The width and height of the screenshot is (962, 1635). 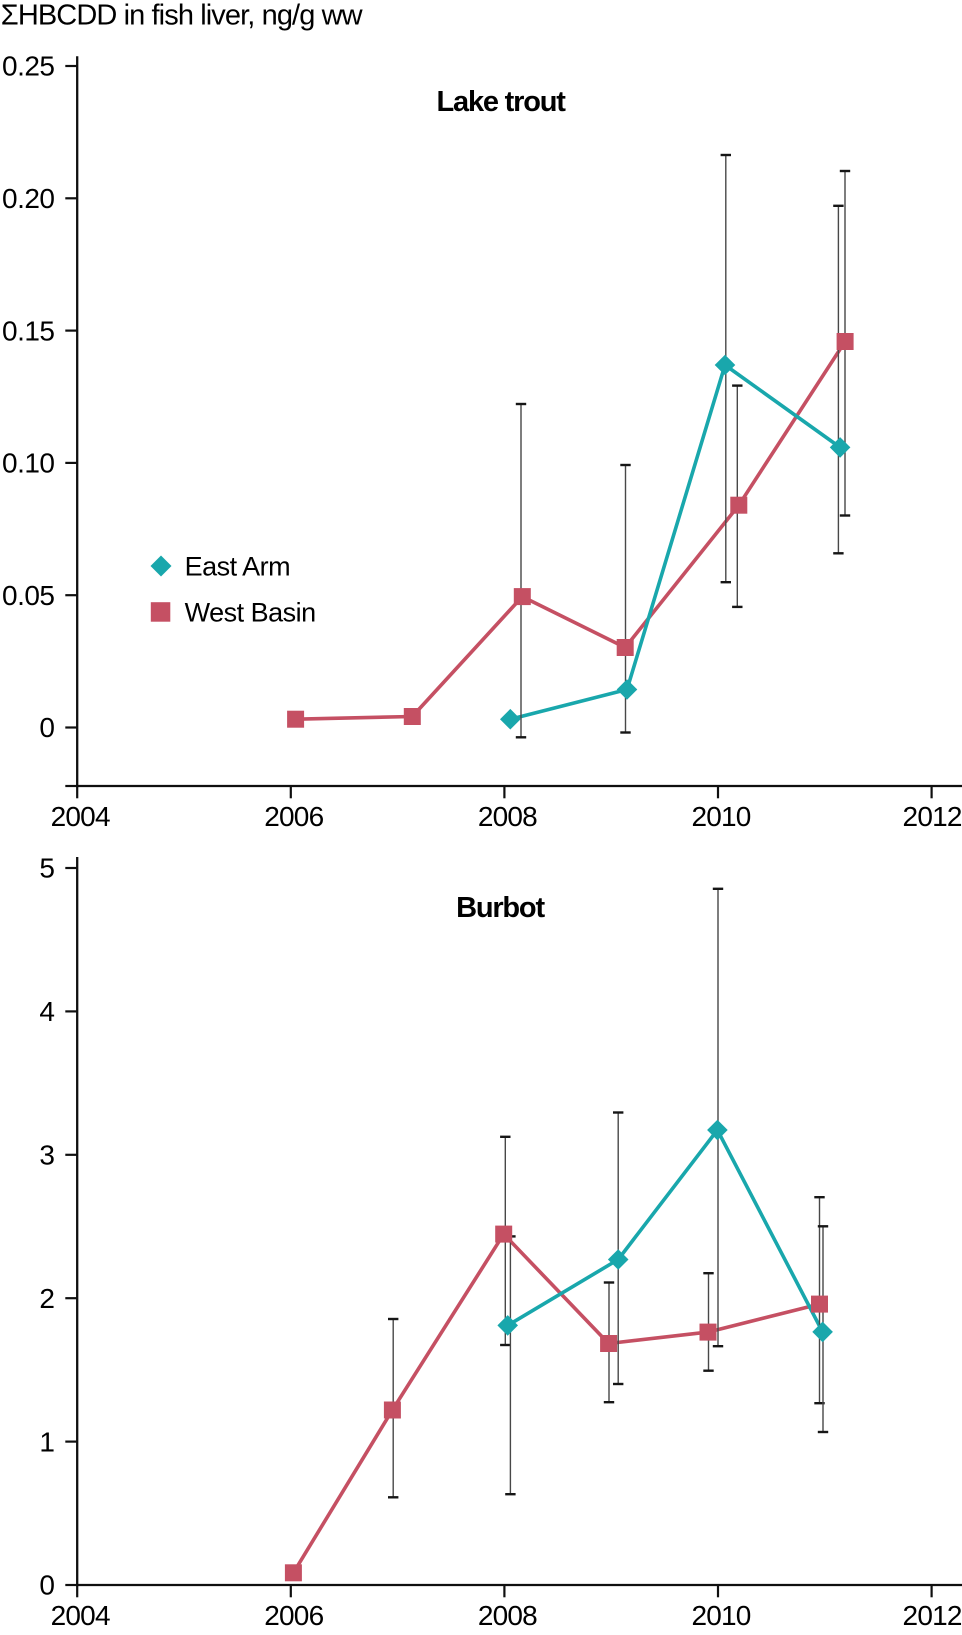 I want to click on svg-text: 2, so click(x=46, y=1298).